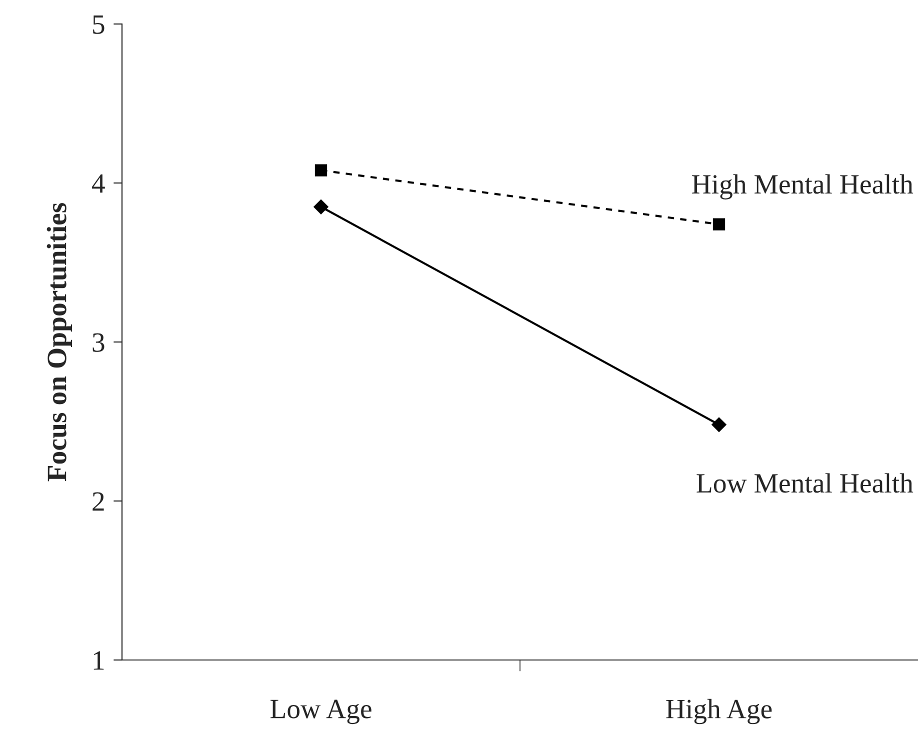  I want to click on y-tick-label: 2, so click(98, 501).